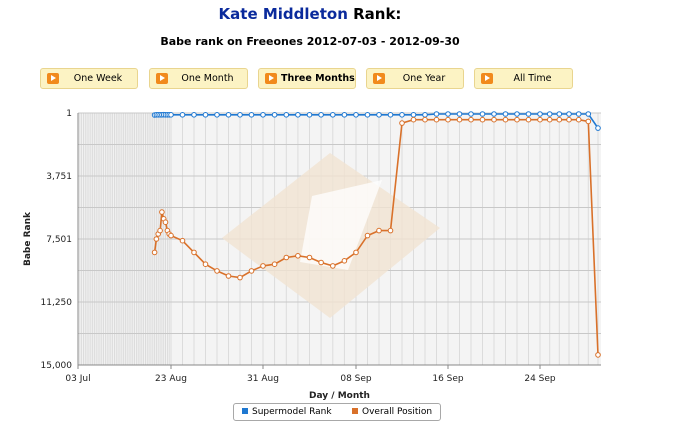 The image size is (680, 426). I want to click on y-tick-label: 15,000, so click(57, 366).